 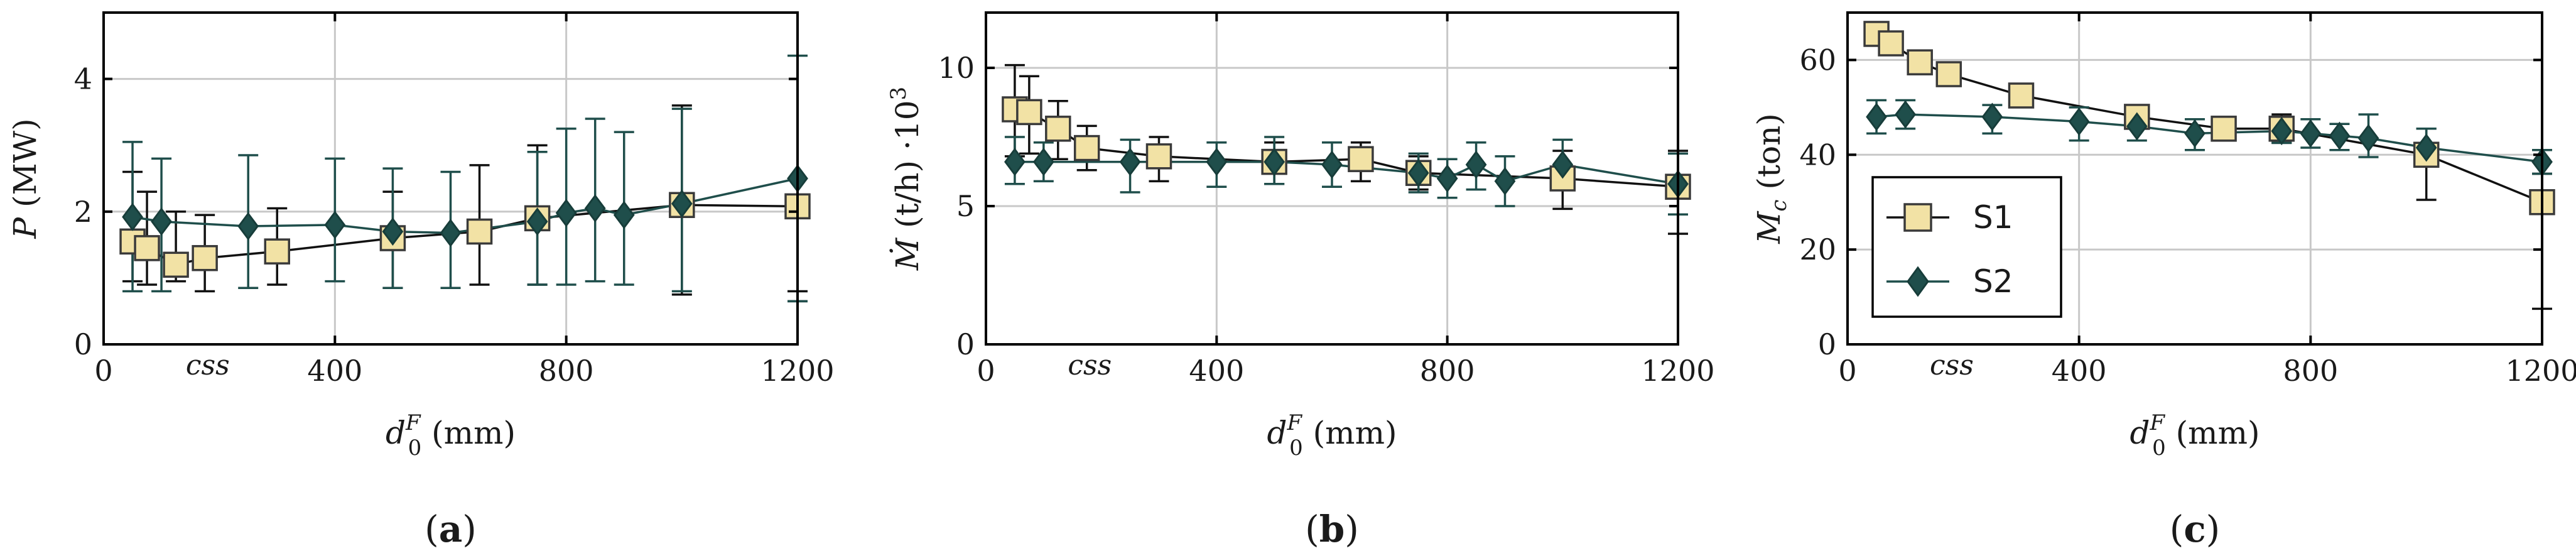 I want to click on panel-label: (a), so click(x=451, y=529).